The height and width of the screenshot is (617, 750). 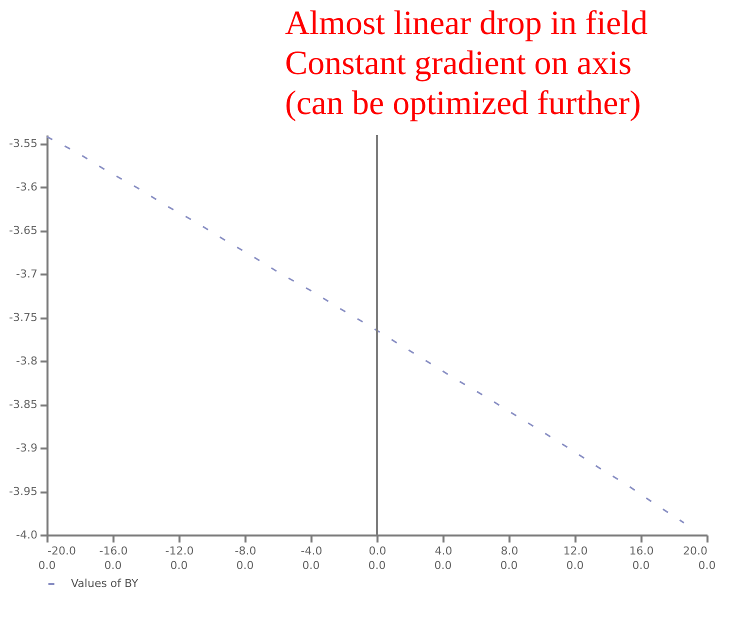 What do you see at coordinates (113, 551) in the screenshot?
I see `x-tick-label: -16.0` at bounding box center [113, 551].